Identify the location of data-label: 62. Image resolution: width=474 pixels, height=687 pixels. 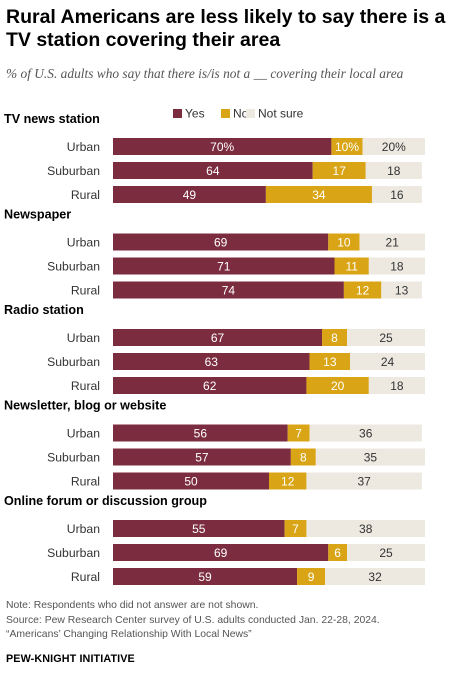
(210, 386).